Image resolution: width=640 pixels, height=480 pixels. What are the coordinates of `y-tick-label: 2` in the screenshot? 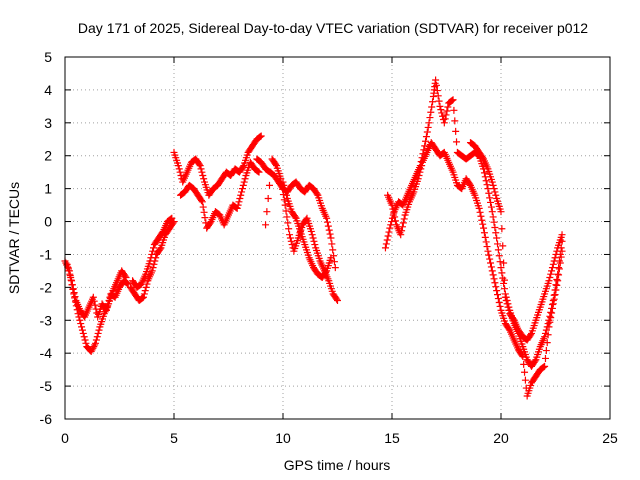 It's located at (48, 156).